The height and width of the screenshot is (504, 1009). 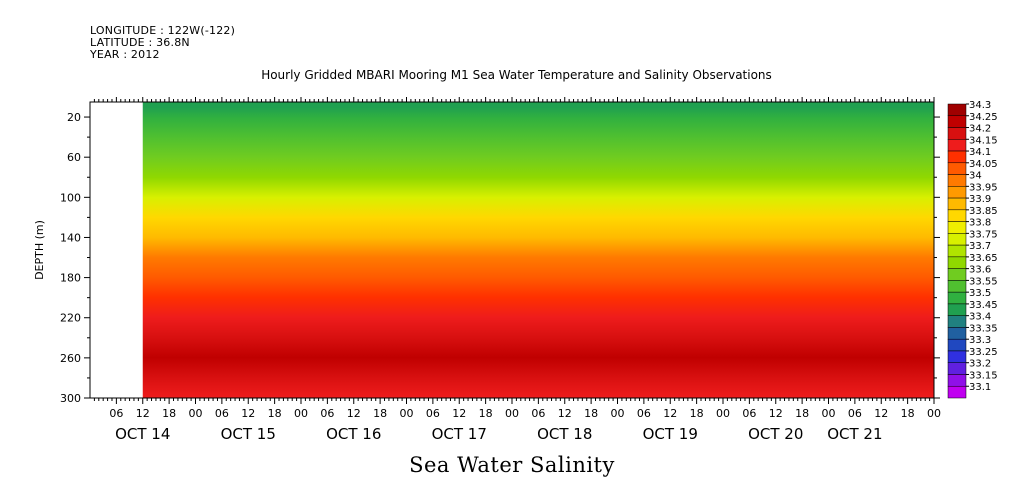 I want to click on y-tick-label: 100, so click(x=70, y=197).